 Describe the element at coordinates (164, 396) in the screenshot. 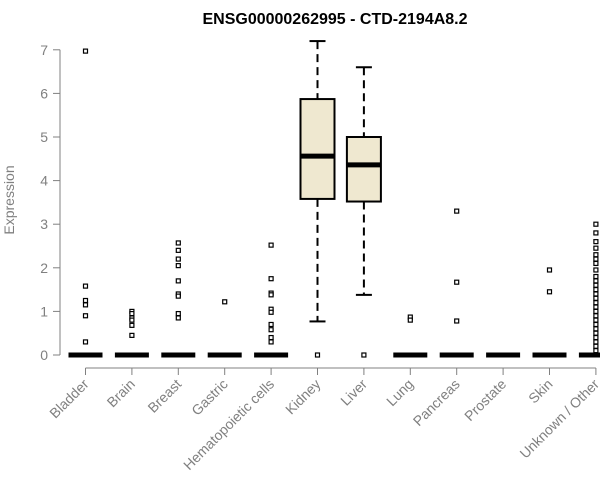

I see `x-tick-label: Breast` at that location.